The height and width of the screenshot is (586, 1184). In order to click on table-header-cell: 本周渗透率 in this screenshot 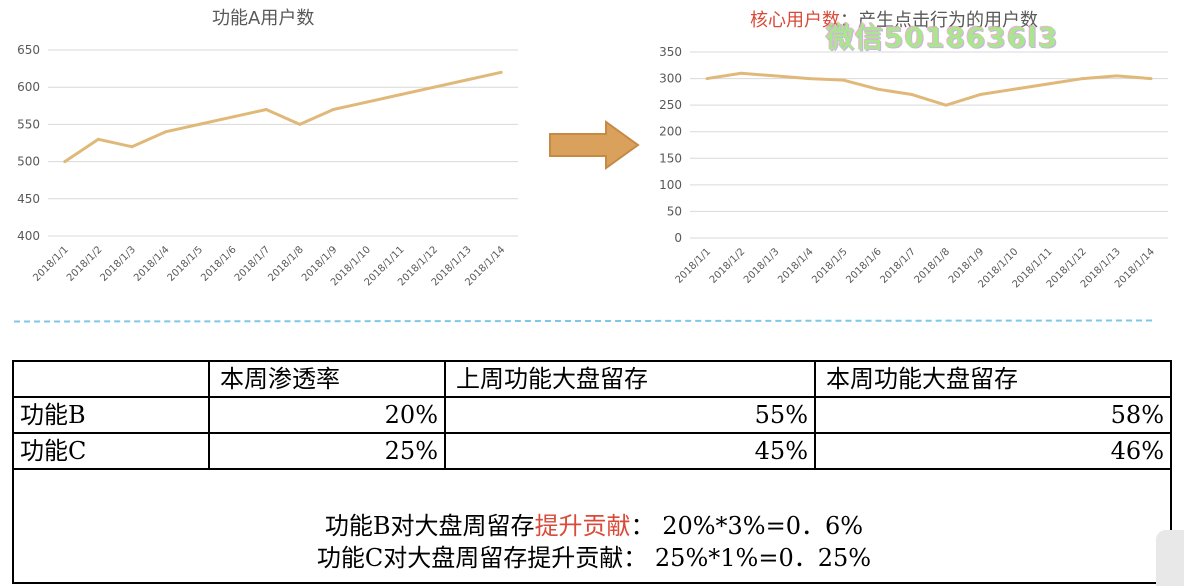, I will do `click(327, 380)`.